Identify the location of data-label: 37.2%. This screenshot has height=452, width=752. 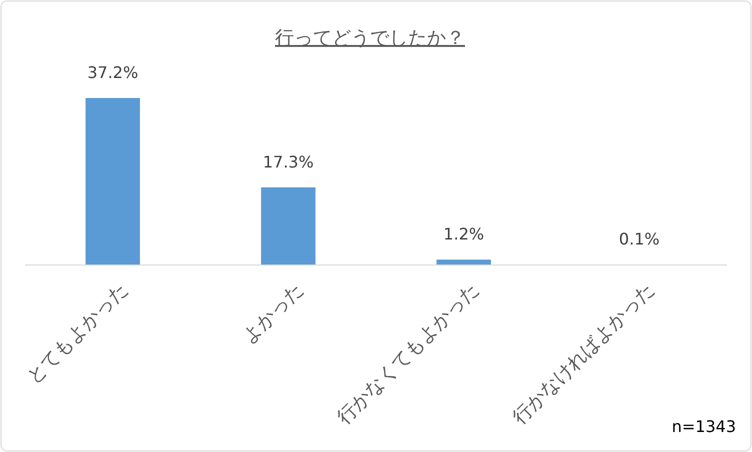
(112, 72).